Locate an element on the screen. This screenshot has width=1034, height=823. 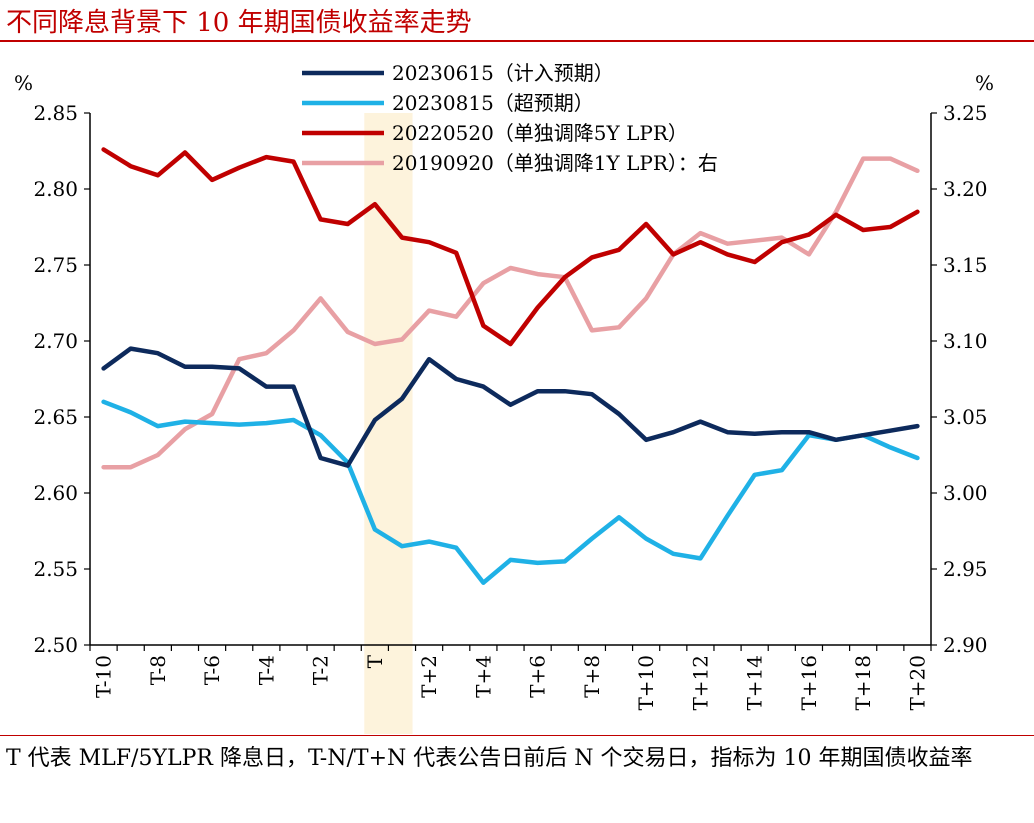
x-tick-label: T-2 is located at coordinates (321, 670).